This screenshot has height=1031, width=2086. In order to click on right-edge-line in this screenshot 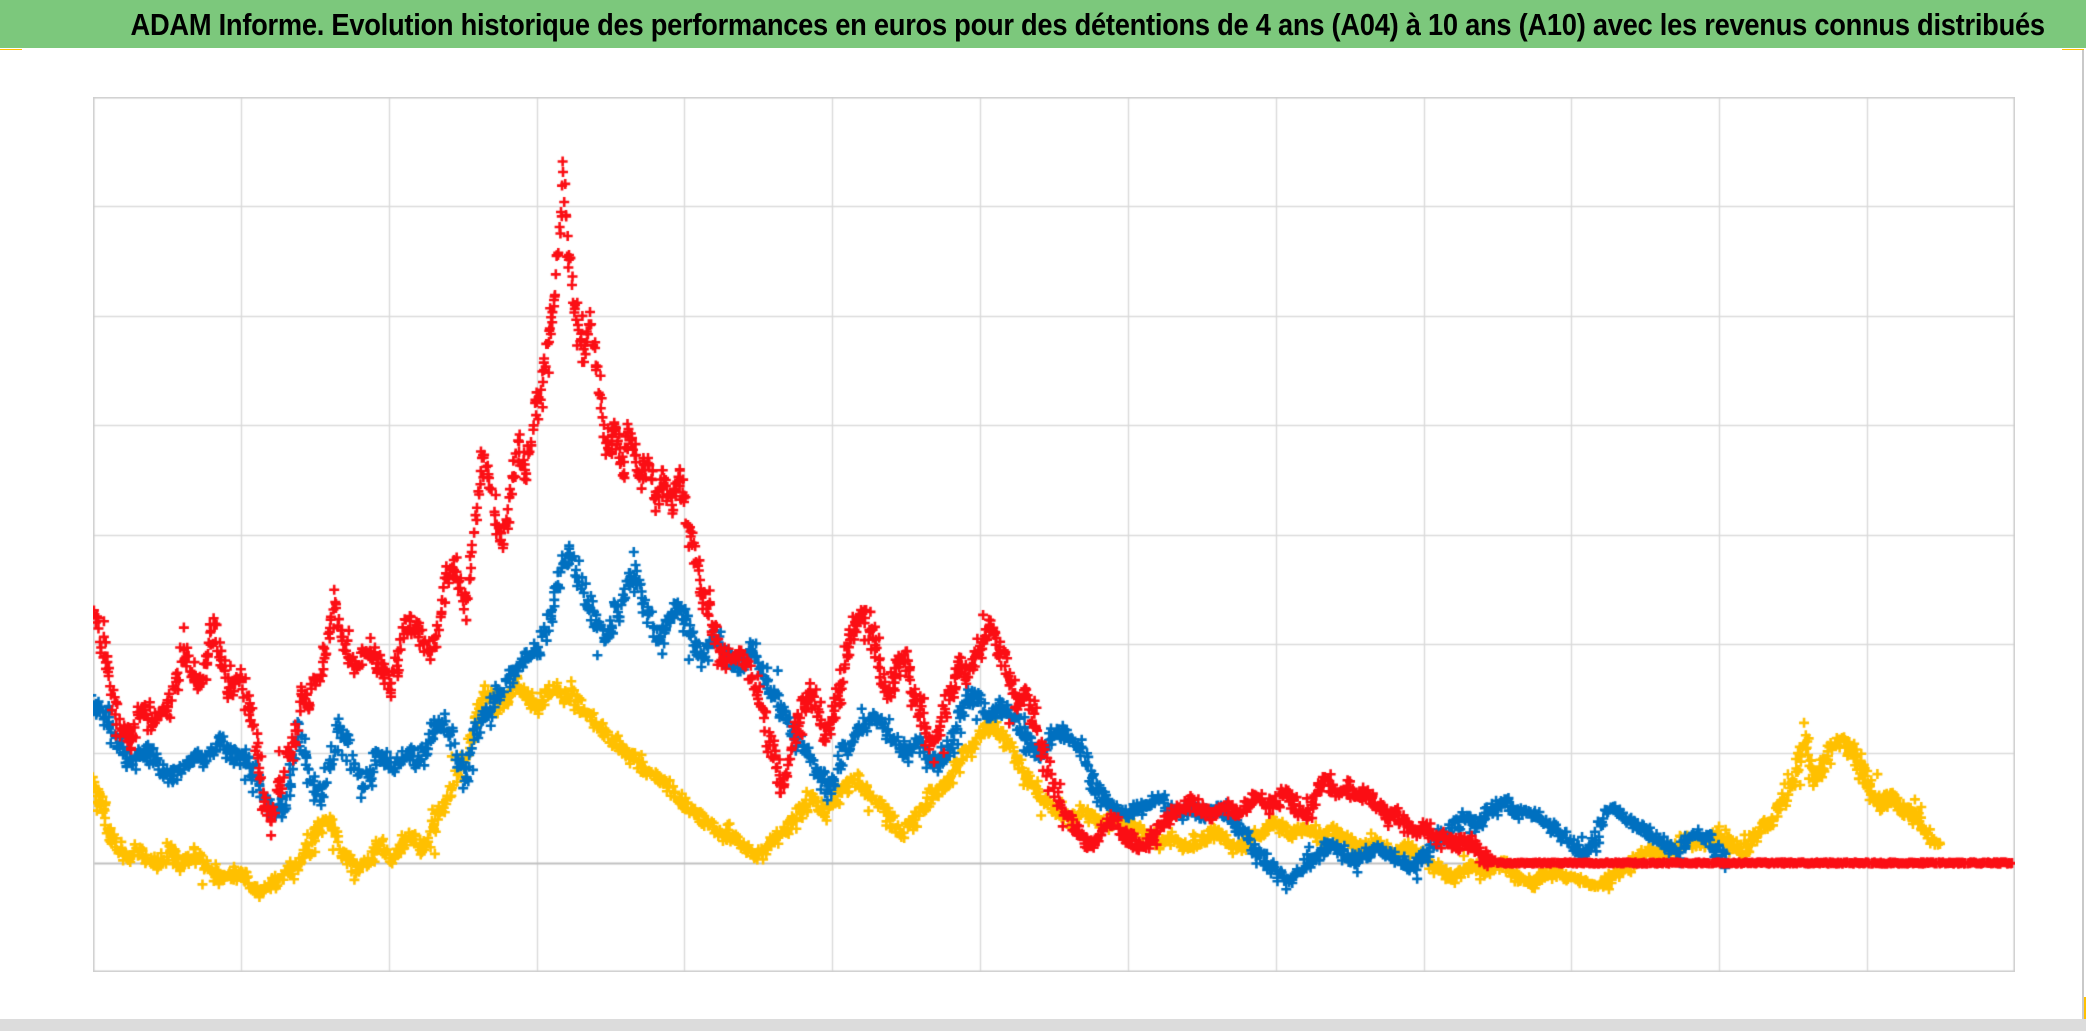, I will do `click(2083, 534)`.